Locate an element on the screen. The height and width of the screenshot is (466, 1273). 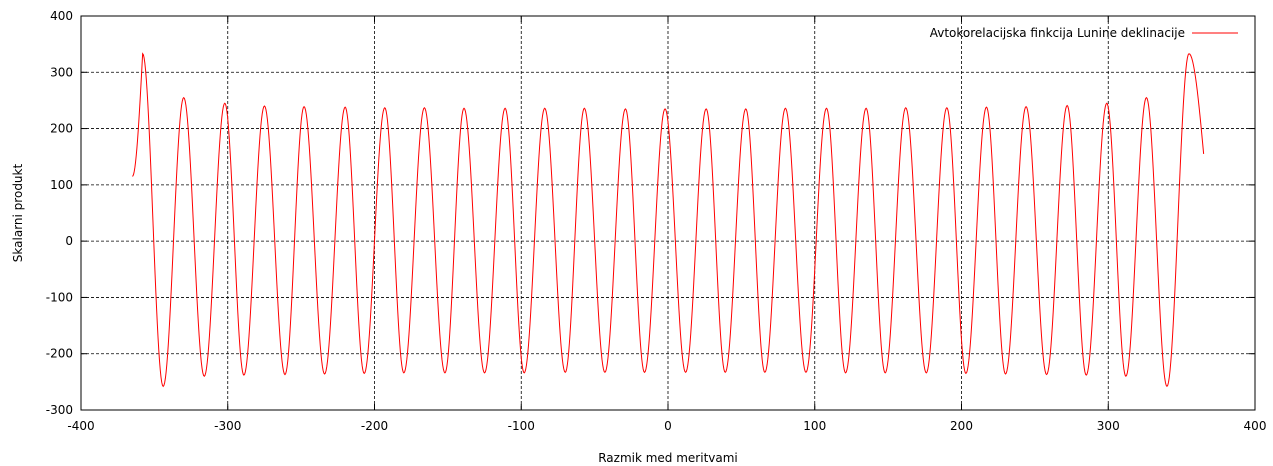
y-tick-labels: -300 -200 -100 0 100 200 300 400 is located at coordinates (59, 213).